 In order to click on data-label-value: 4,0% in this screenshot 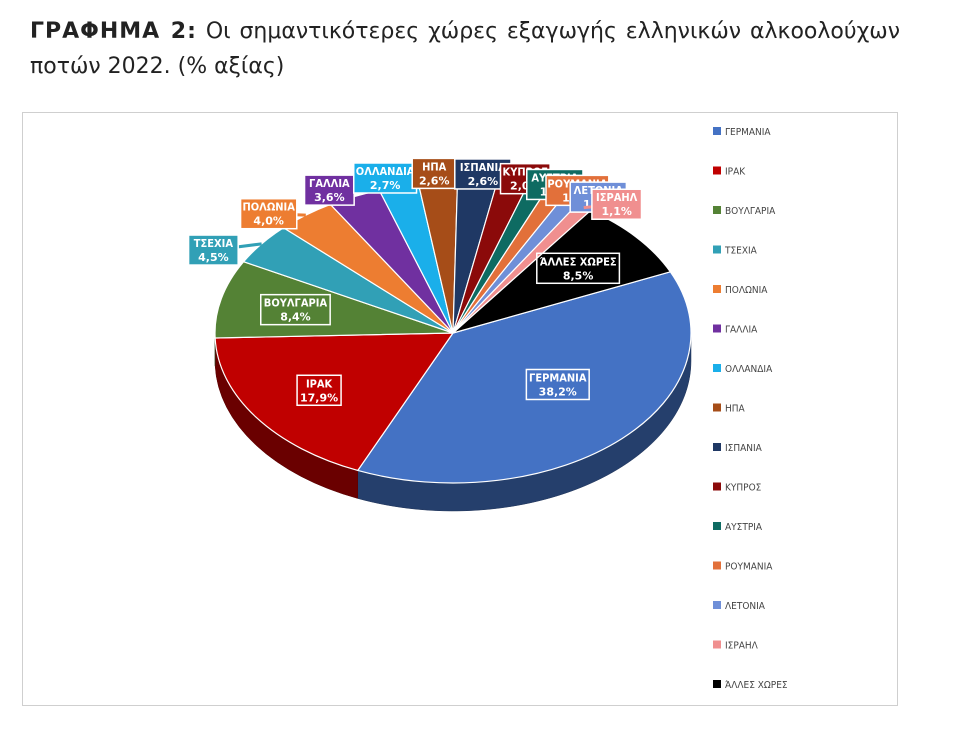, I will do `click(268, 221)`.